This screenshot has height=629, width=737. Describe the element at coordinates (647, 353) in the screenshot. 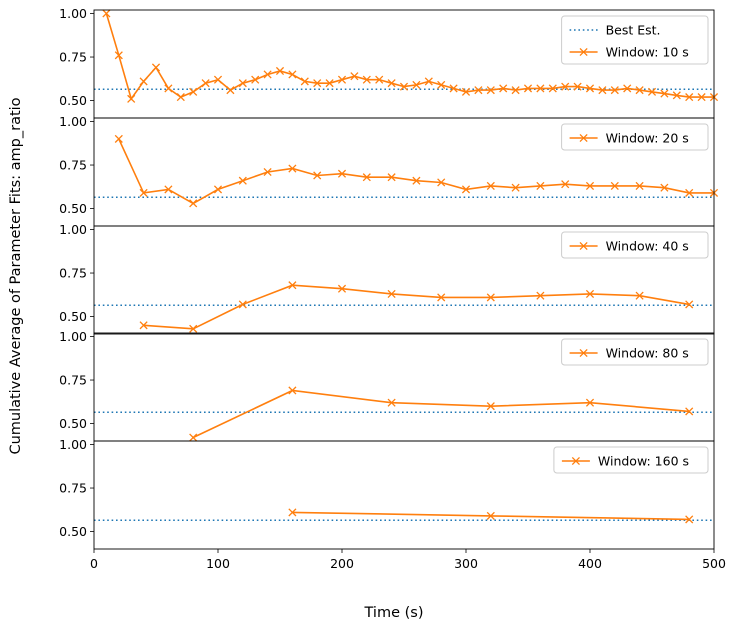

I see `legend-series-label: Window: 80 s` at that location.